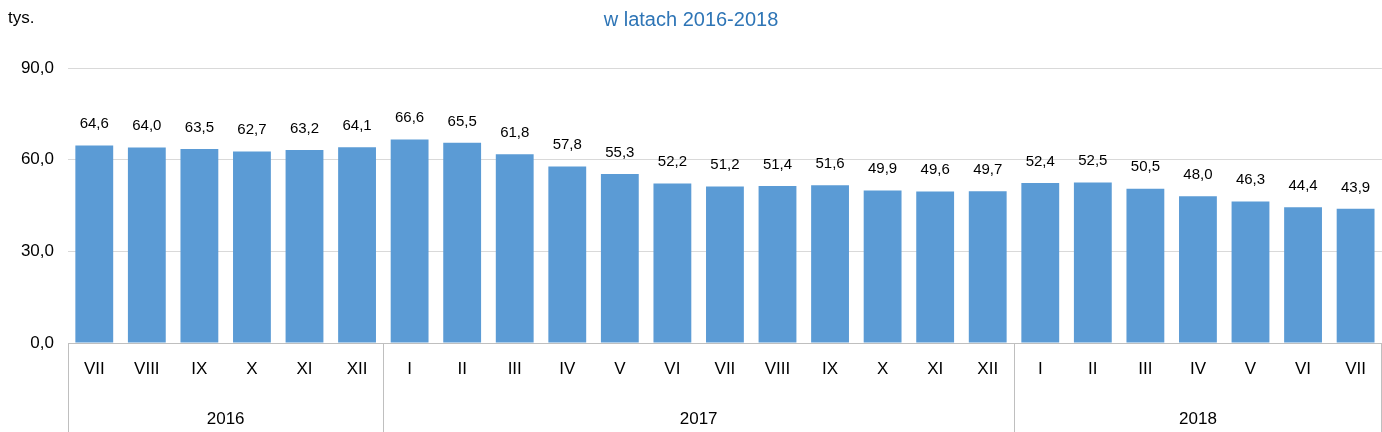 This screenshot has height=432, width=1382. What do you see at coordinates (883, 168) in the screenshot?
I see `data-label: 49,9` at bounding box center [883, 168].